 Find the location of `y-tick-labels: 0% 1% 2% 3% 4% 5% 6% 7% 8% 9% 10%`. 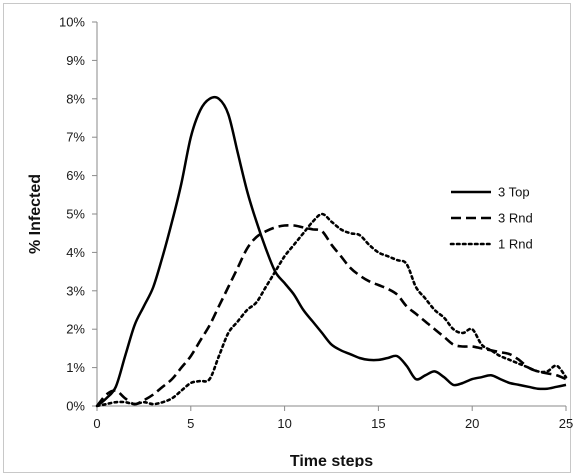

y-tick-labels: 0% 1% 2% 3% 4% 5% 6% 7% 8% 9% 10% is located at coordinates (72, 214).